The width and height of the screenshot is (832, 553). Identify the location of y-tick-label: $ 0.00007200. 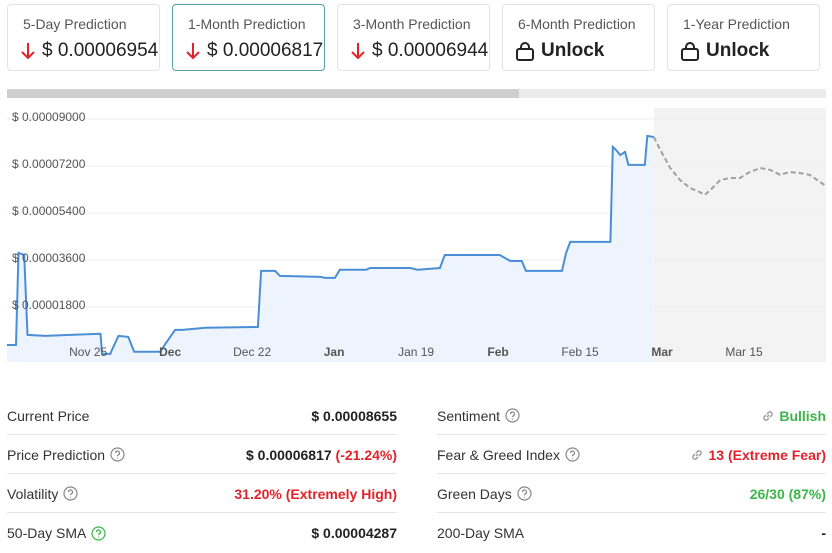
(49, 164).